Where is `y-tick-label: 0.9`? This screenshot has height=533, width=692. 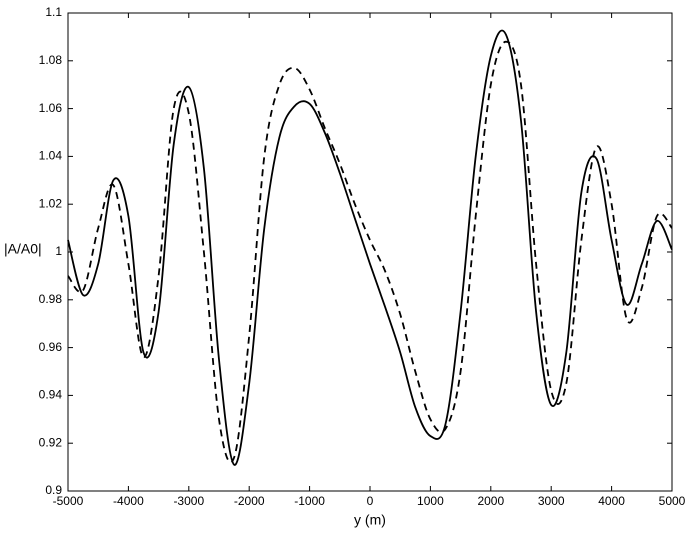
y-tick-label: 0.9 is located at coordinates (53, 490).